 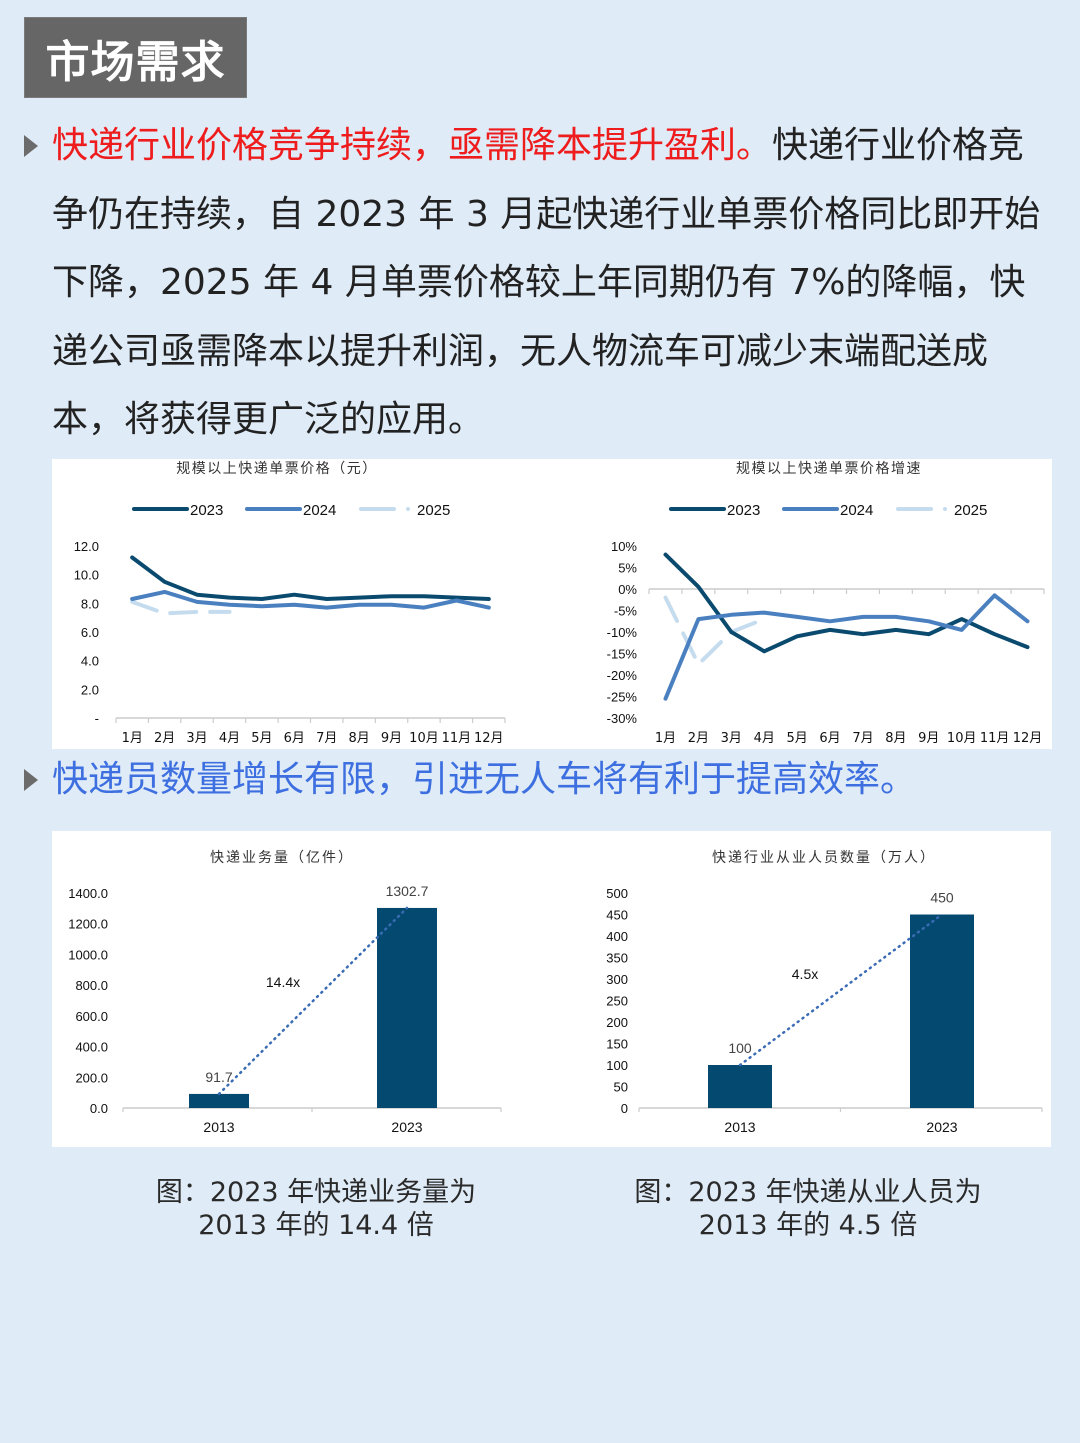 What do you see at coordinates (626, 611) in the screenshot?
I see `y-tick: -5%` at bounding box center [626, 611].